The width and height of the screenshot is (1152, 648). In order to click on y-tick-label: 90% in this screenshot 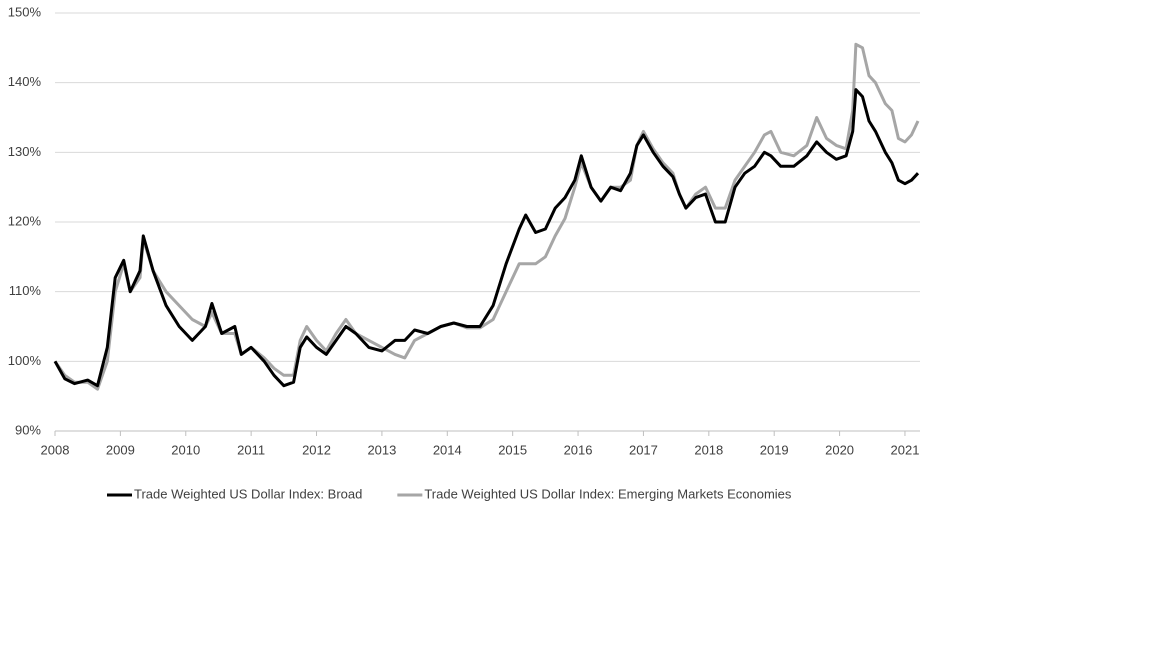, I will do `click(28, 429)`.